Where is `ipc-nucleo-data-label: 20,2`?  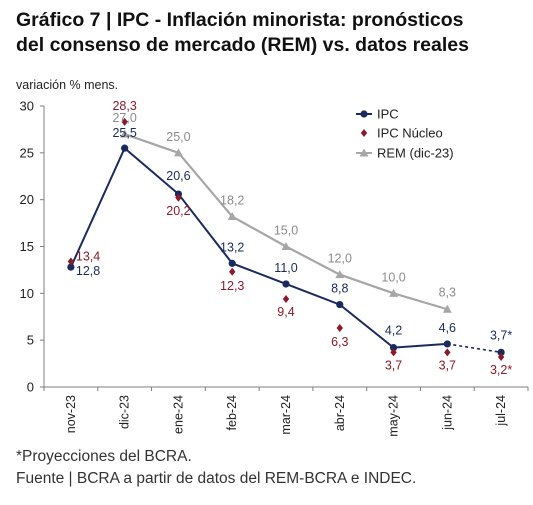 ipc-nucleo-data-label: 20,2 is located at coordinates (178, 211).